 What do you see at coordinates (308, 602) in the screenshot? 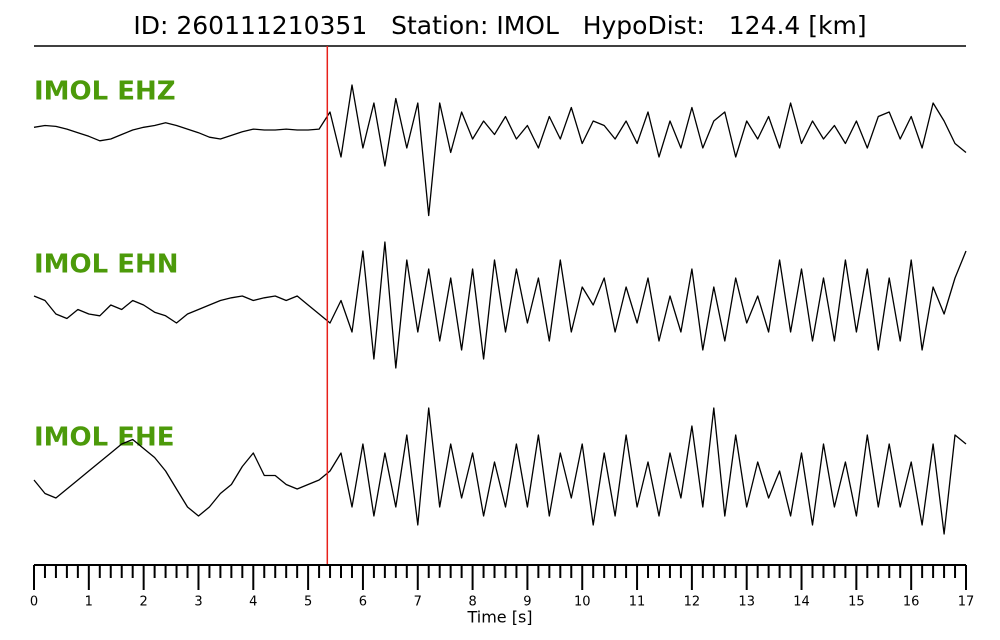
I see `x-tick-label: 5` at bounding box center [308, 602].